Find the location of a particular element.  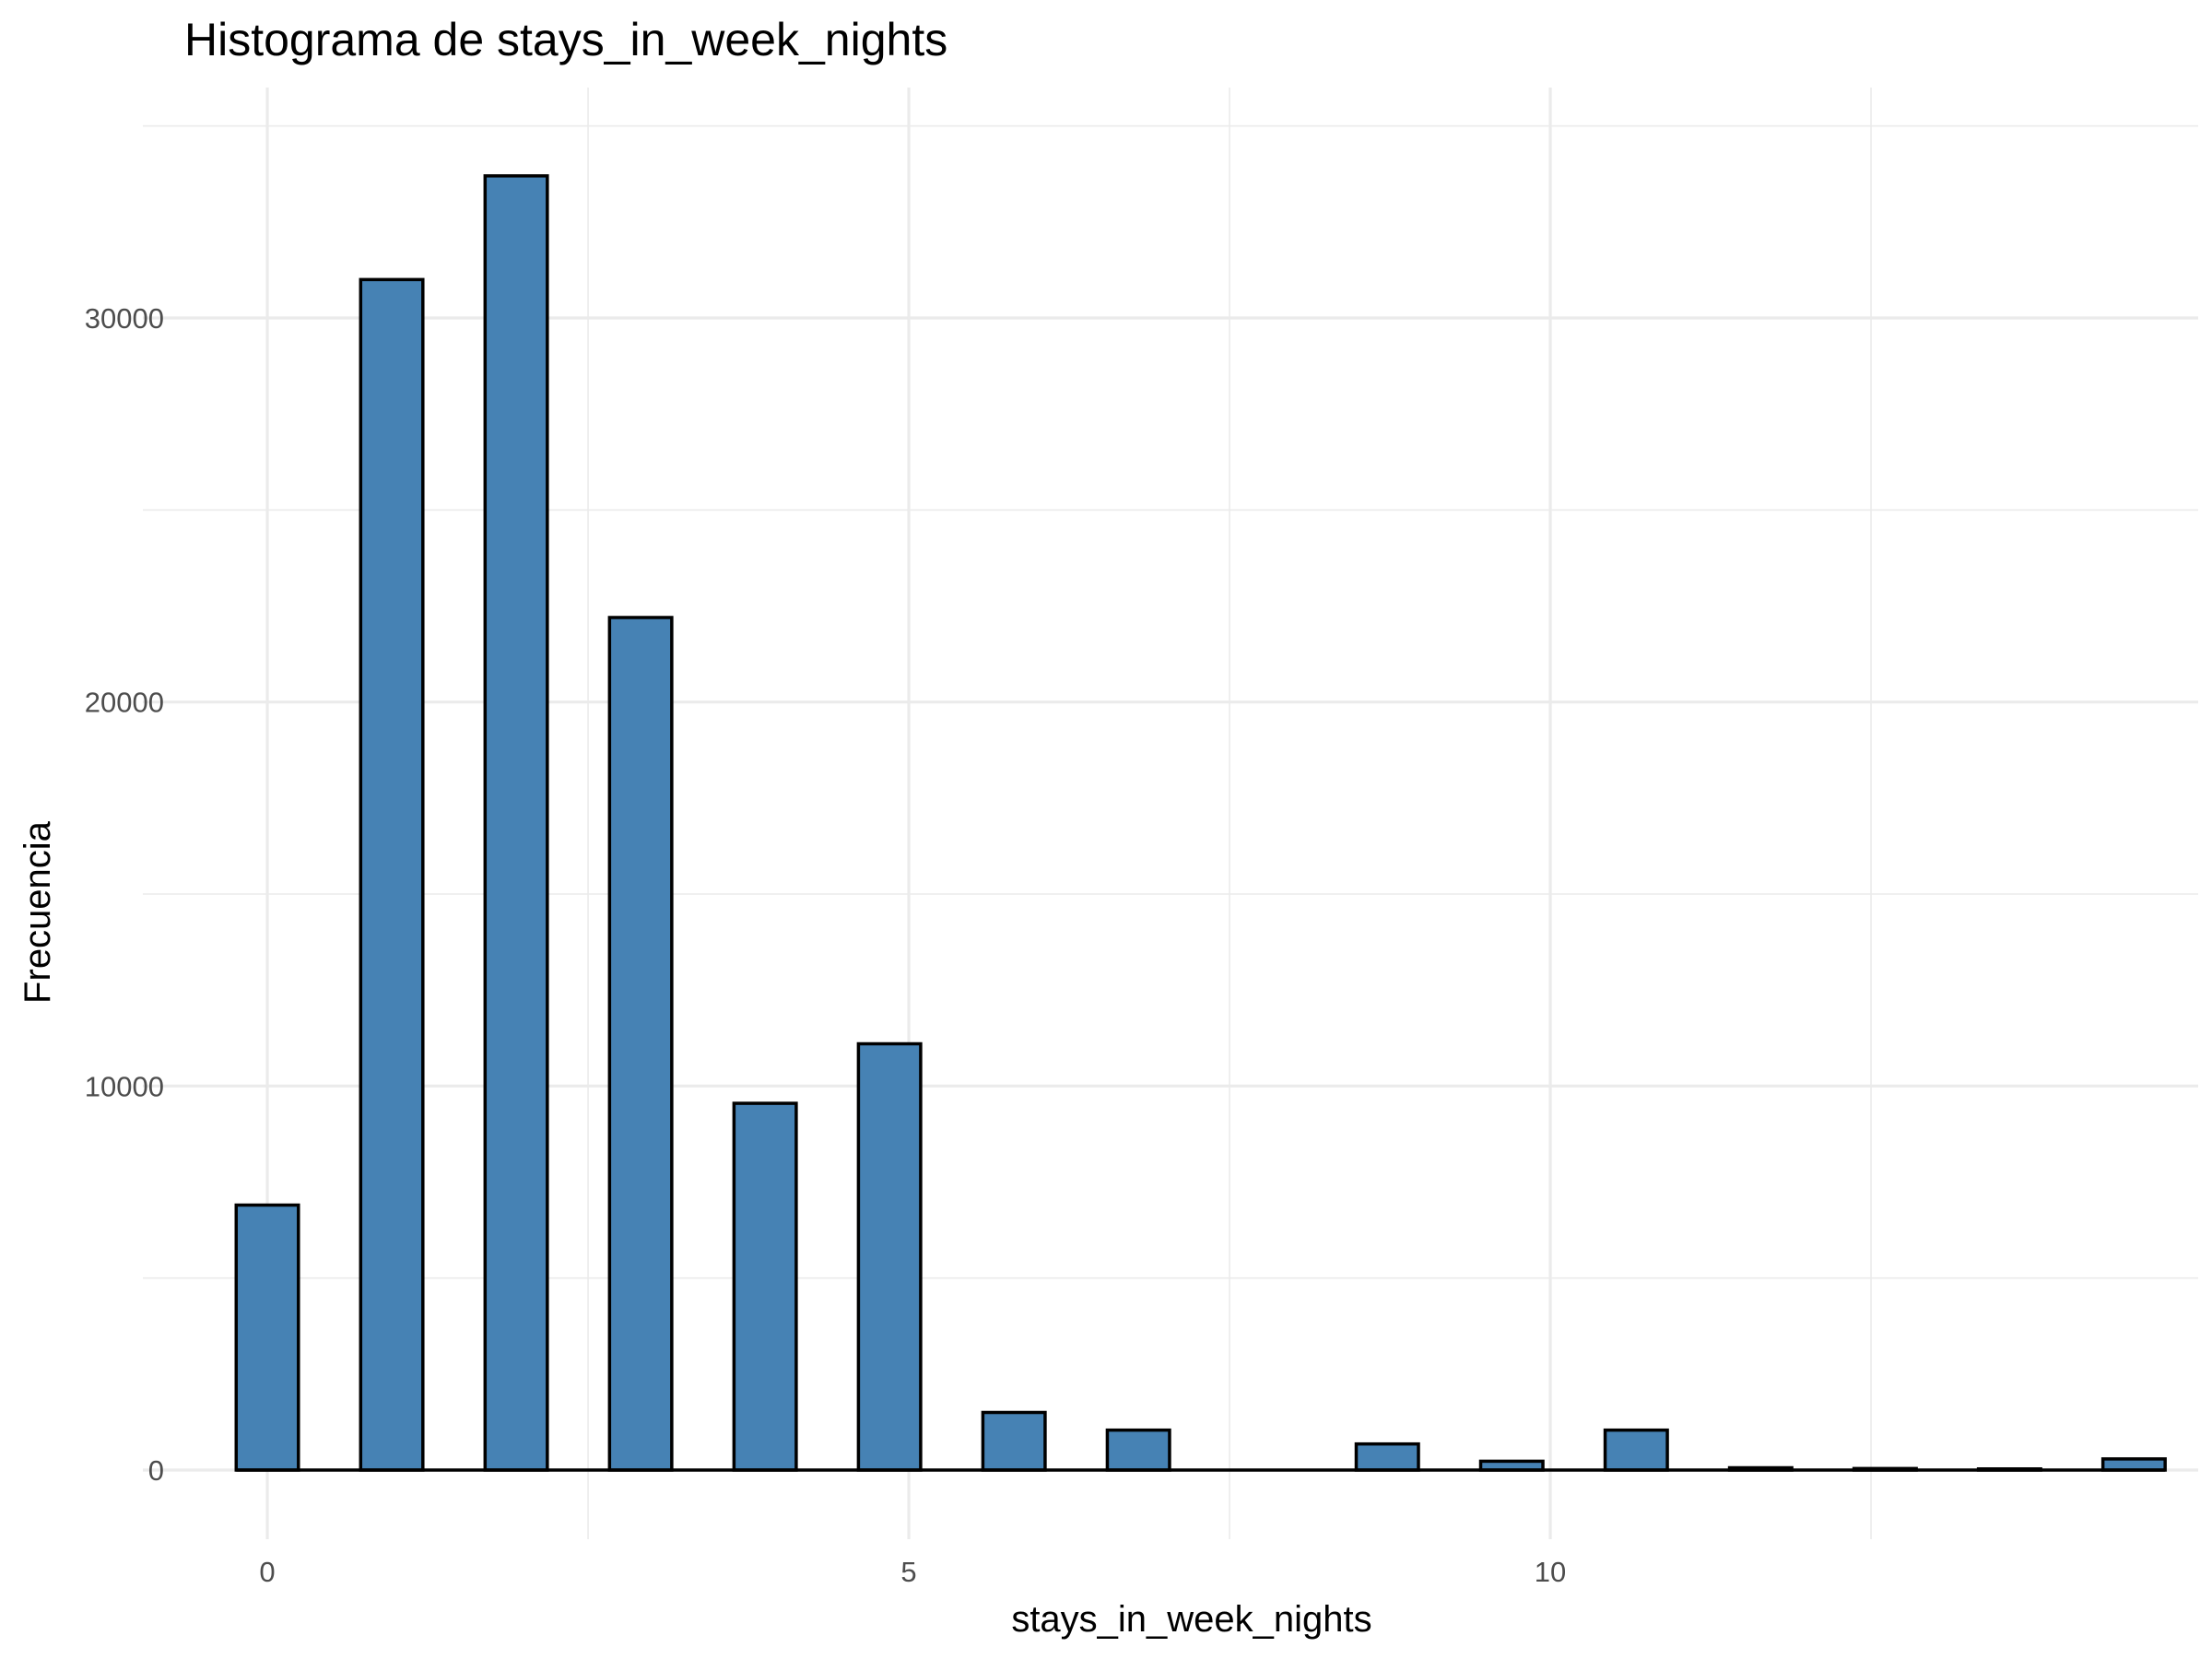

x-tick-label: 10 is located at coordinates (1550, 1572).